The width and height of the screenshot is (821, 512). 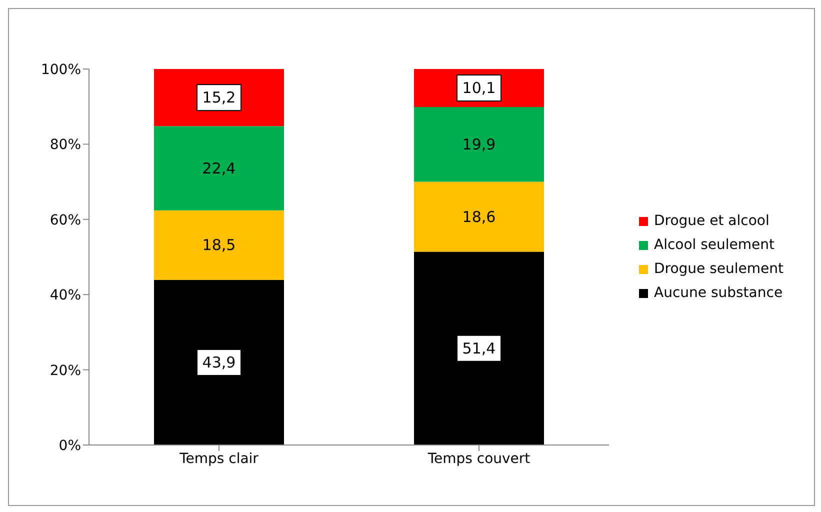 I want to click on data-label: 51,4, so click(x=479, y=348).